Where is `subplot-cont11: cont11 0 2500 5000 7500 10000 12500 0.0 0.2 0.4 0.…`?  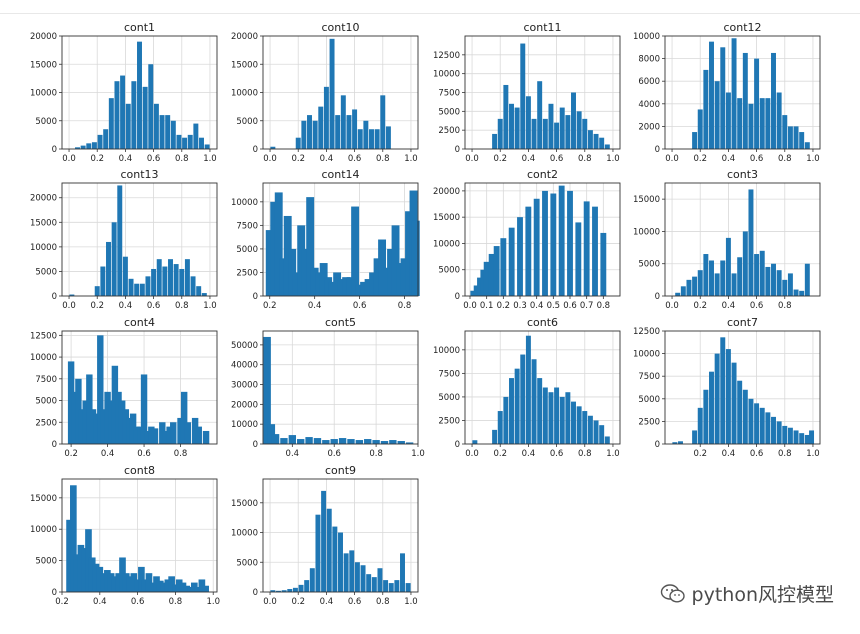
subplot-cont11: cont11 0 2500 5000 7500 10000 12500 0.0 0.2 0.4 0.… is located at coordinates (527, 92).